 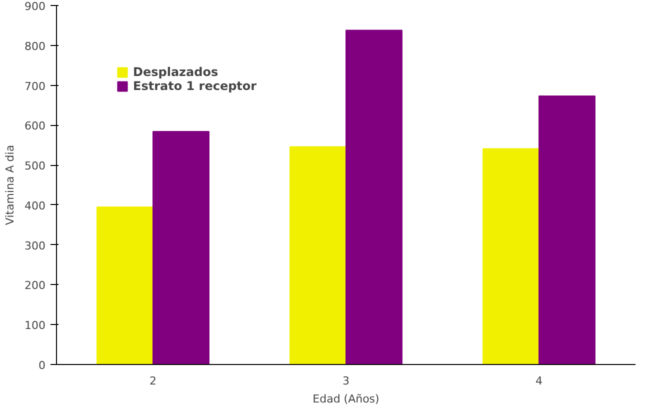 I want to click on y-tick-label: 800, so click(x=35, y=46).